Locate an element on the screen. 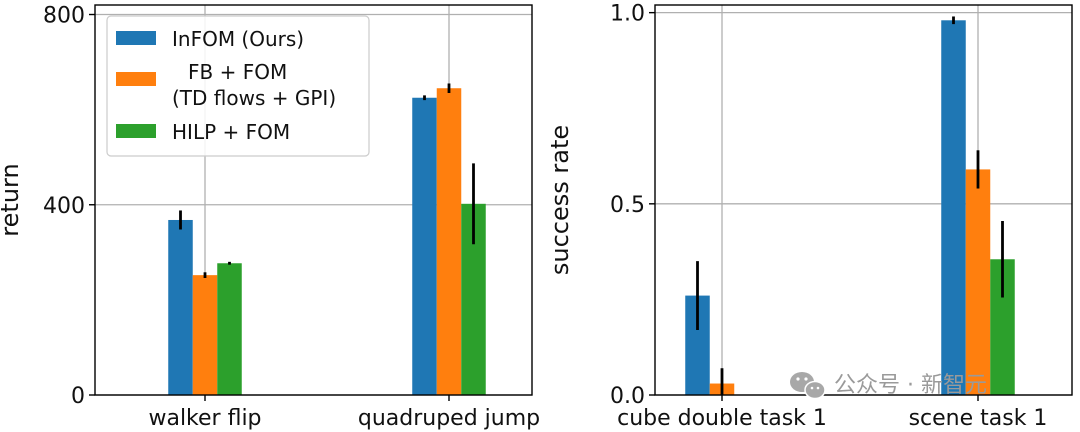 This screenshot has width=1080, height=432. y-tick-label: 0 is located at coordinates (78, 396).